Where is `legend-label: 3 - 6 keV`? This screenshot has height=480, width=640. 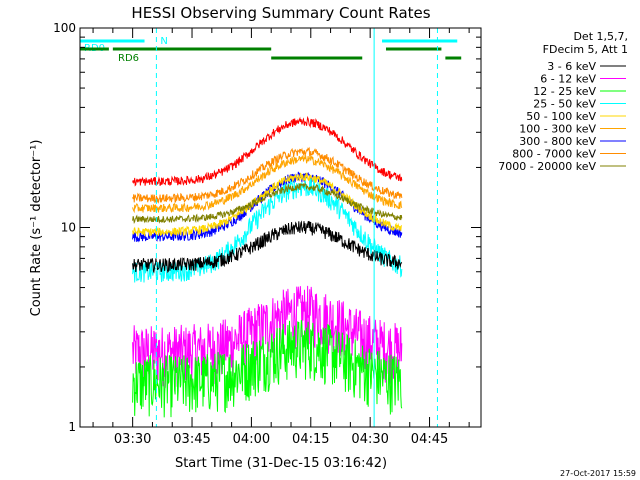 legend-label: 3 - 6 keV is located at coordinates (571, 66).